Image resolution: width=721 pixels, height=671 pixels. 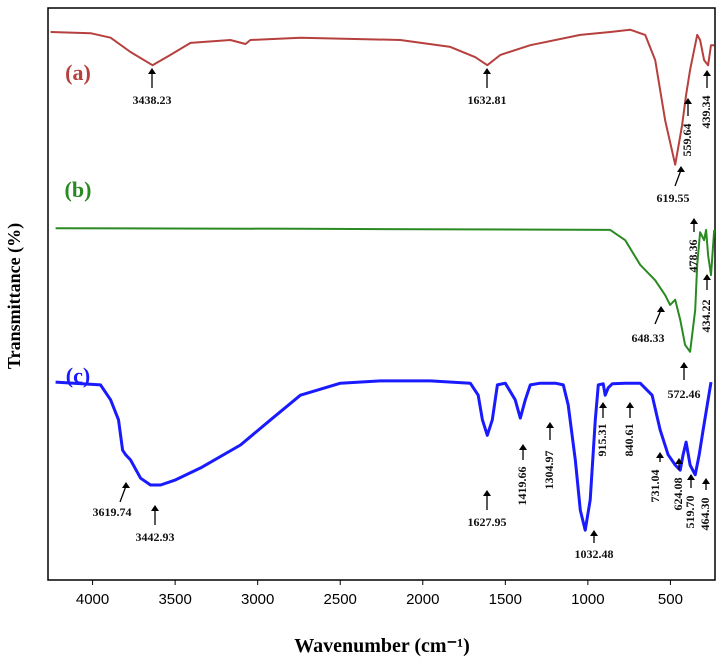 What do you see at coordinates (687, 140) in the screenshot?
I see `peak-label: 559.64` at bounding box center [687, 140].